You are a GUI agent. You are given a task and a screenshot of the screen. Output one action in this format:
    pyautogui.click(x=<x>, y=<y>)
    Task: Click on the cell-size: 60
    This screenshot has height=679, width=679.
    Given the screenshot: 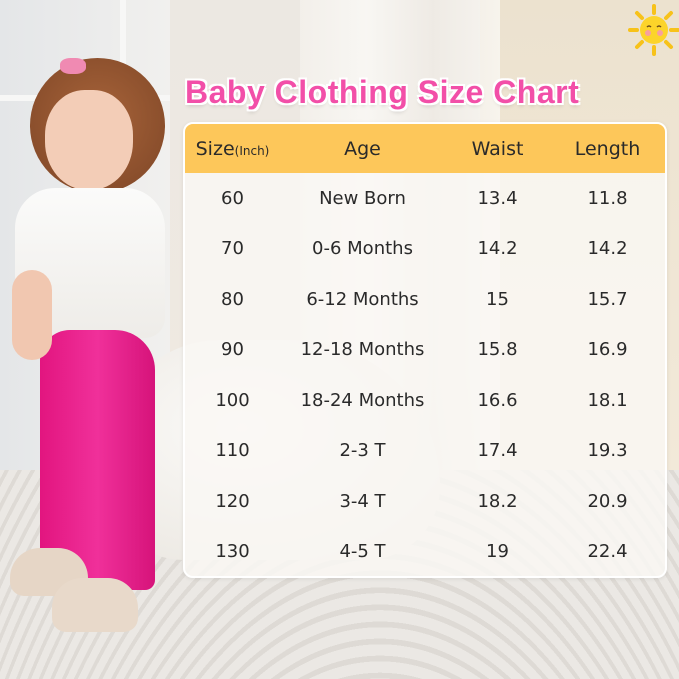 What is the action you would take?
    pyautogui.click(x=232, y=198)
    